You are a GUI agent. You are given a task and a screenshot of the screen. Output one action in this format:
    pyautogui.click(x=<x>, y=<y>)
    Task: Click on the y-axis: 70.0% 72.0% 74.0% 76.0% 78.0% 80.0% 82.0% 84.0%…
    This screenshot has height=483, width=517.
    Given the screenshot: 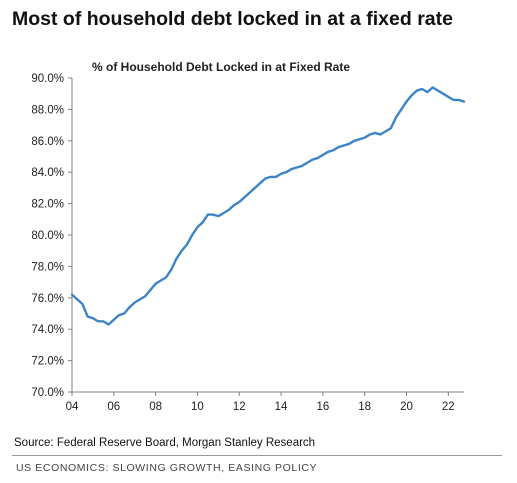 What is the action you would take?
    pyautogui.click(x=52, y=236)
    